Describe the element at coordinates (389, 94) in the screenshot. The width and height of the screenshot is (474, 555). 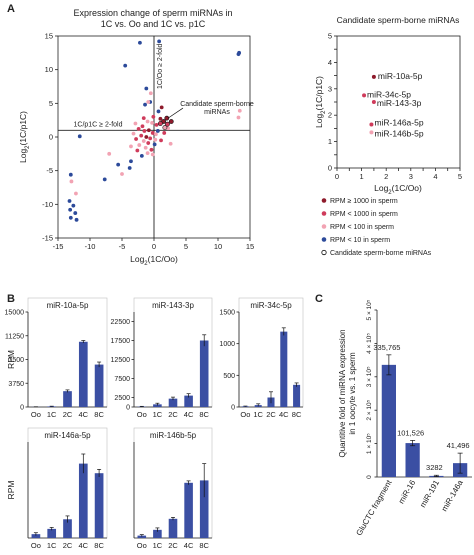
I see `inset-point-label: miR-34c-5p` at that location.